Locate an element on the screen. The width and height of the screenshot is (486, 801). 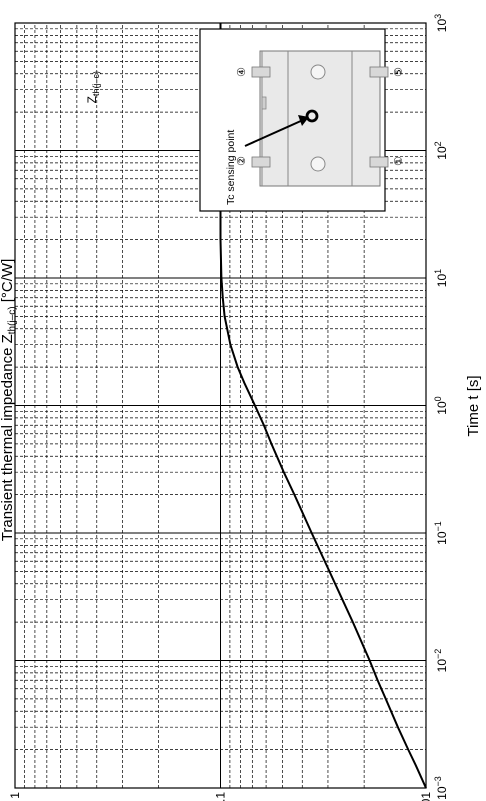
x-tick-label: 100 is located at coordinates (441, 405).